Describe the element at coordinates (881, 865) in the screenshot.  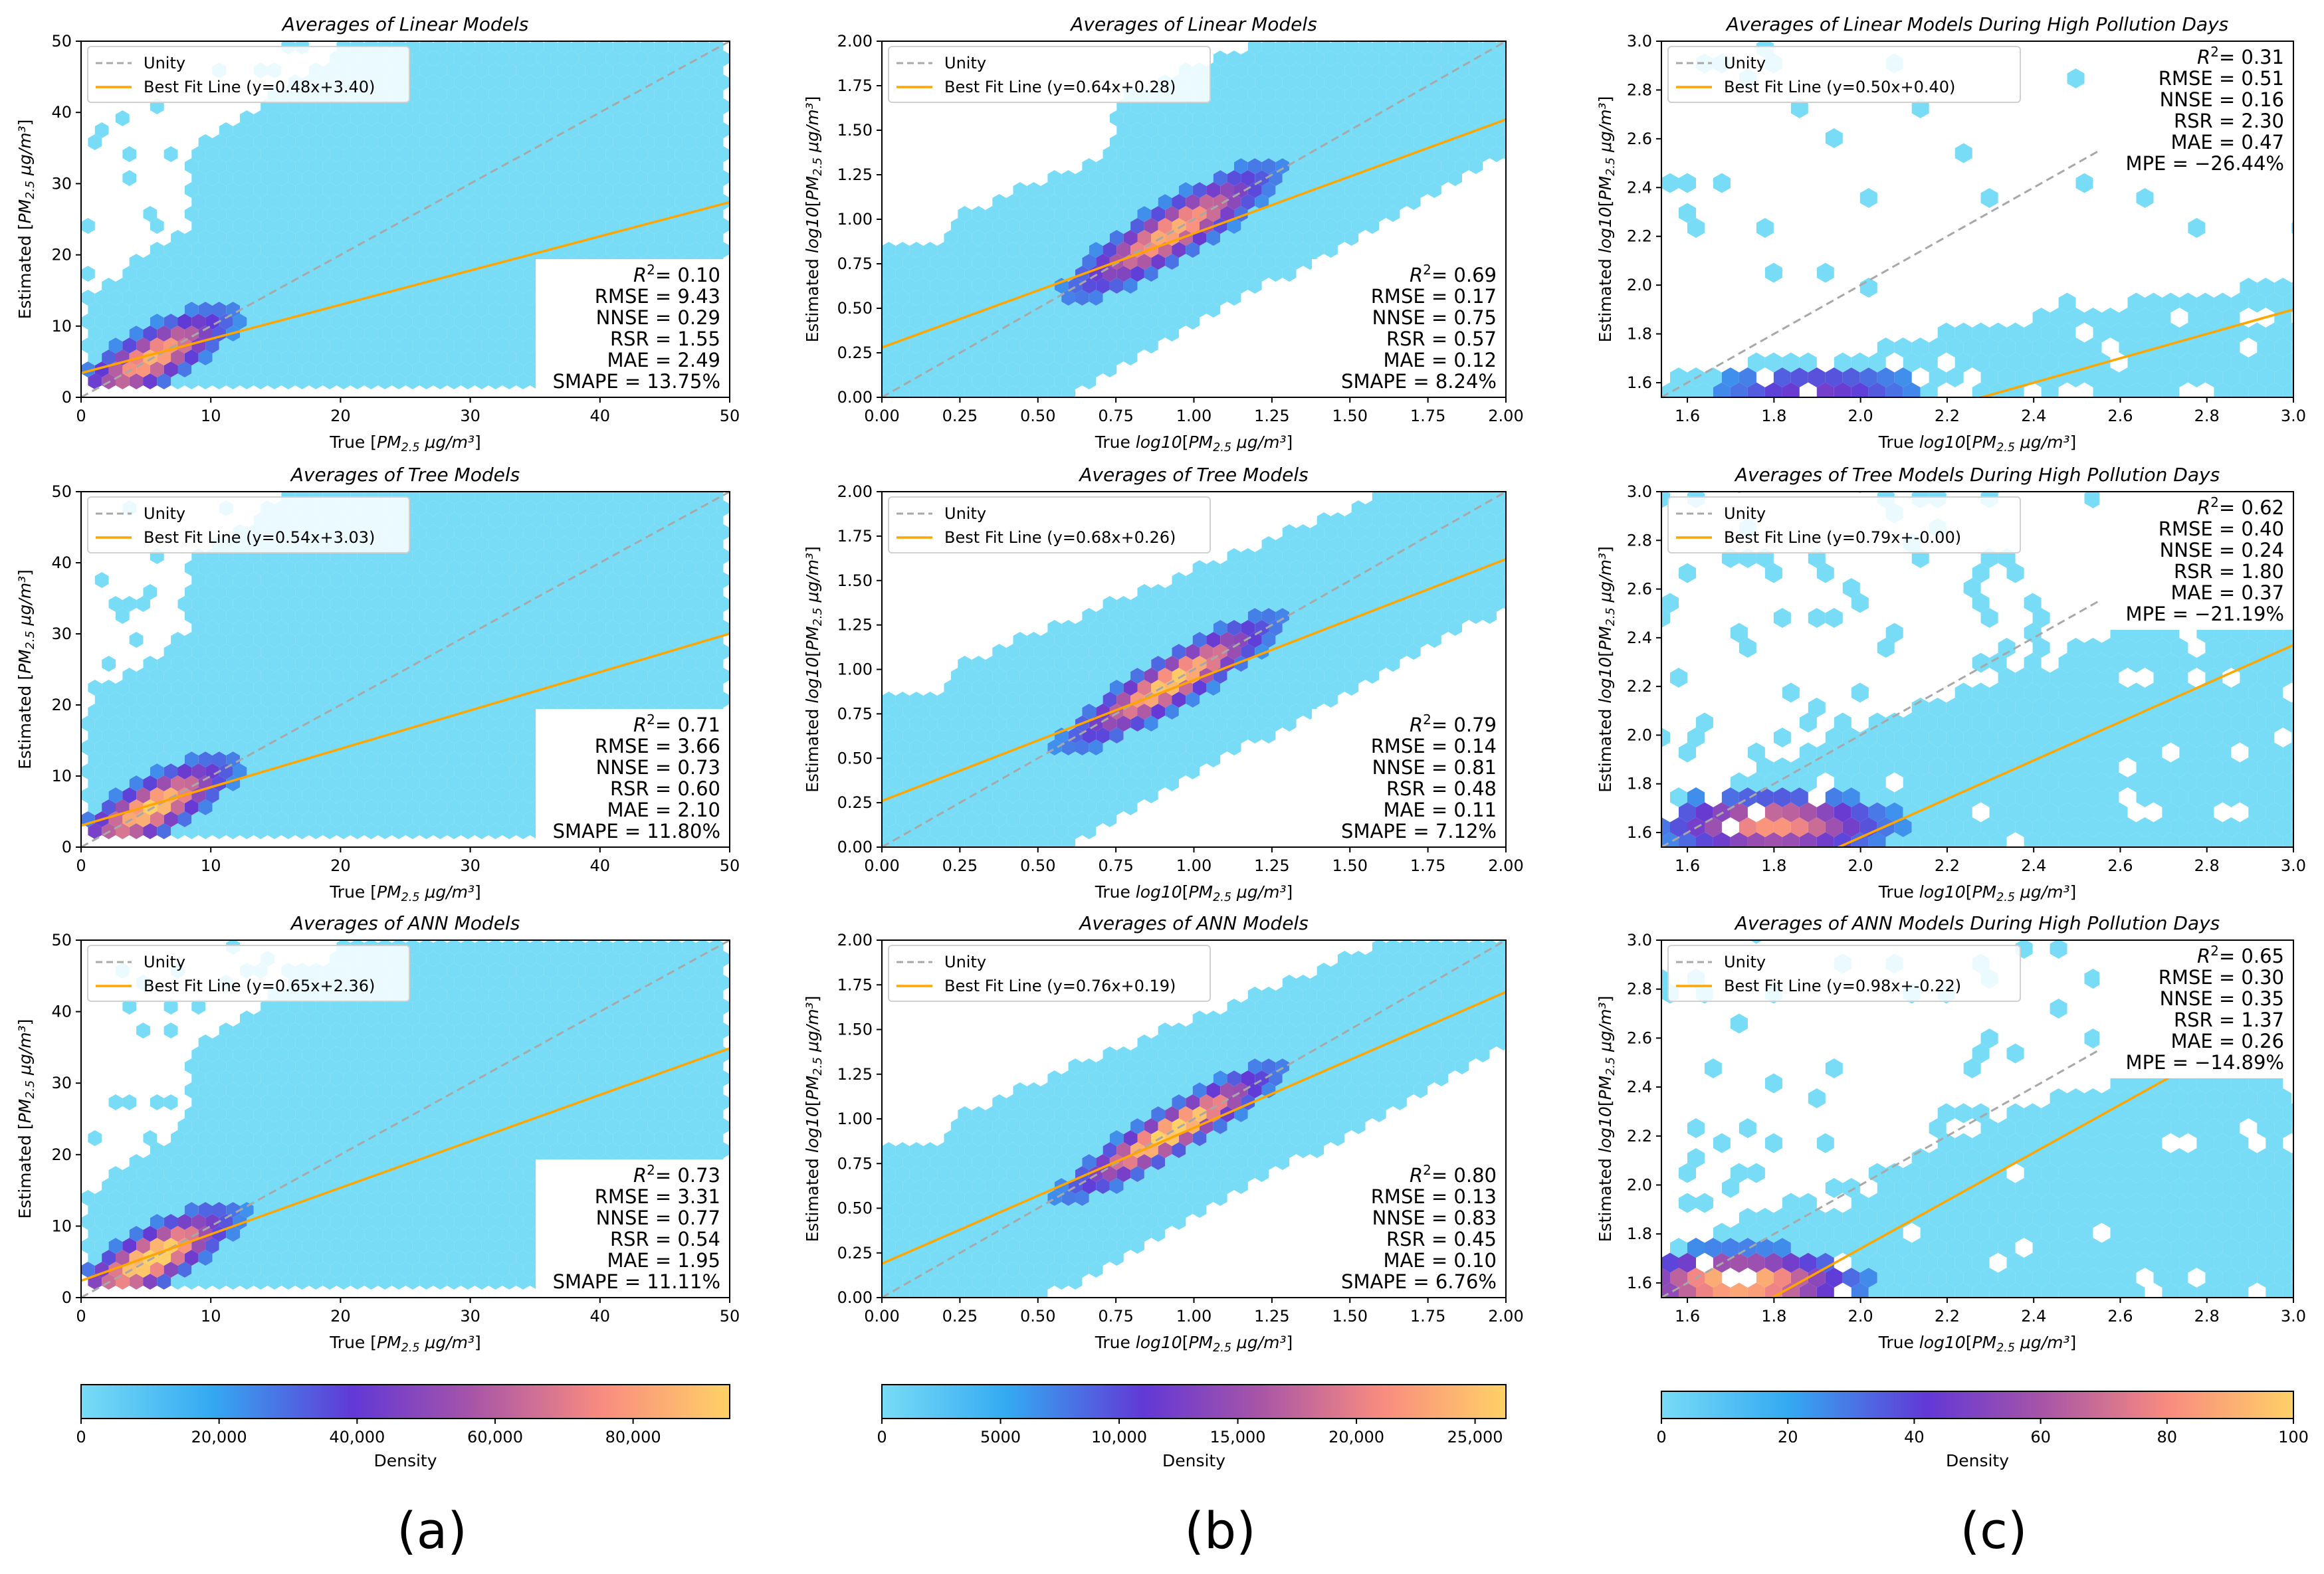
I see `x-tick-label: 0.00` at that location.